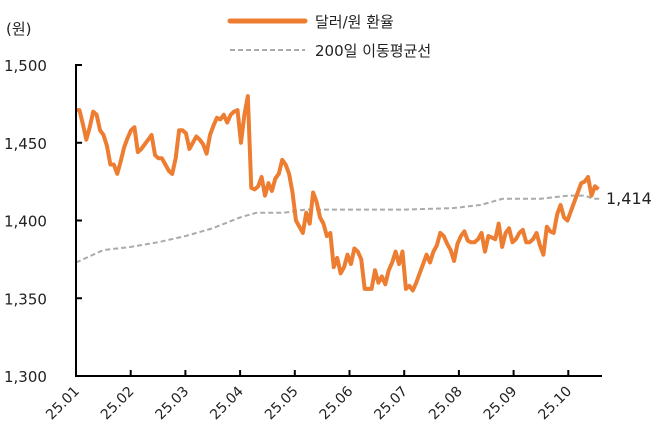  What do you see at coordinates (501, 404) in the screenshot?
I see `x-tick-label: 25.09` at bounding box center [501, 404].